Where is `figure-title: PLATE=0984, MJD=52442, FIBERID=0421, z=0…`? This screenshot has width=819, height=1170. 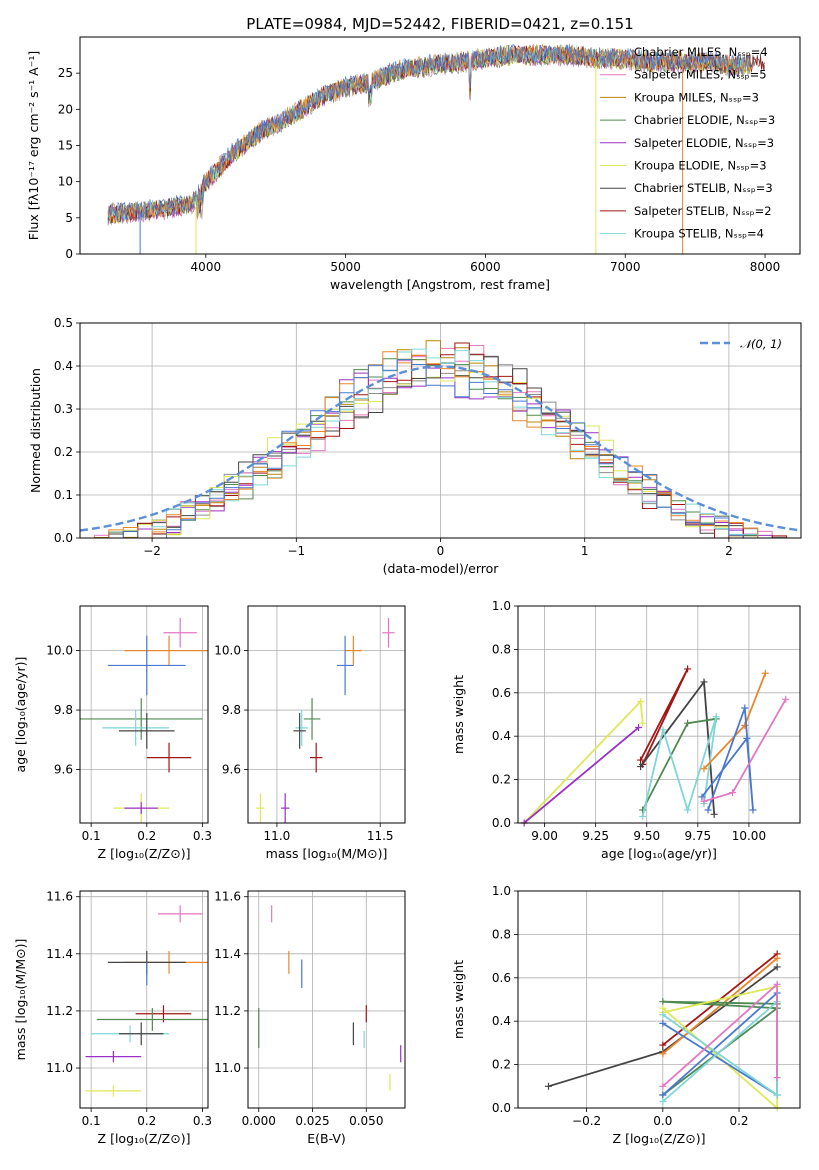
figure-title: PLATE=0984, MJD=52442, FIBERID=0421, z=0… is located at coordinates (439, 24).